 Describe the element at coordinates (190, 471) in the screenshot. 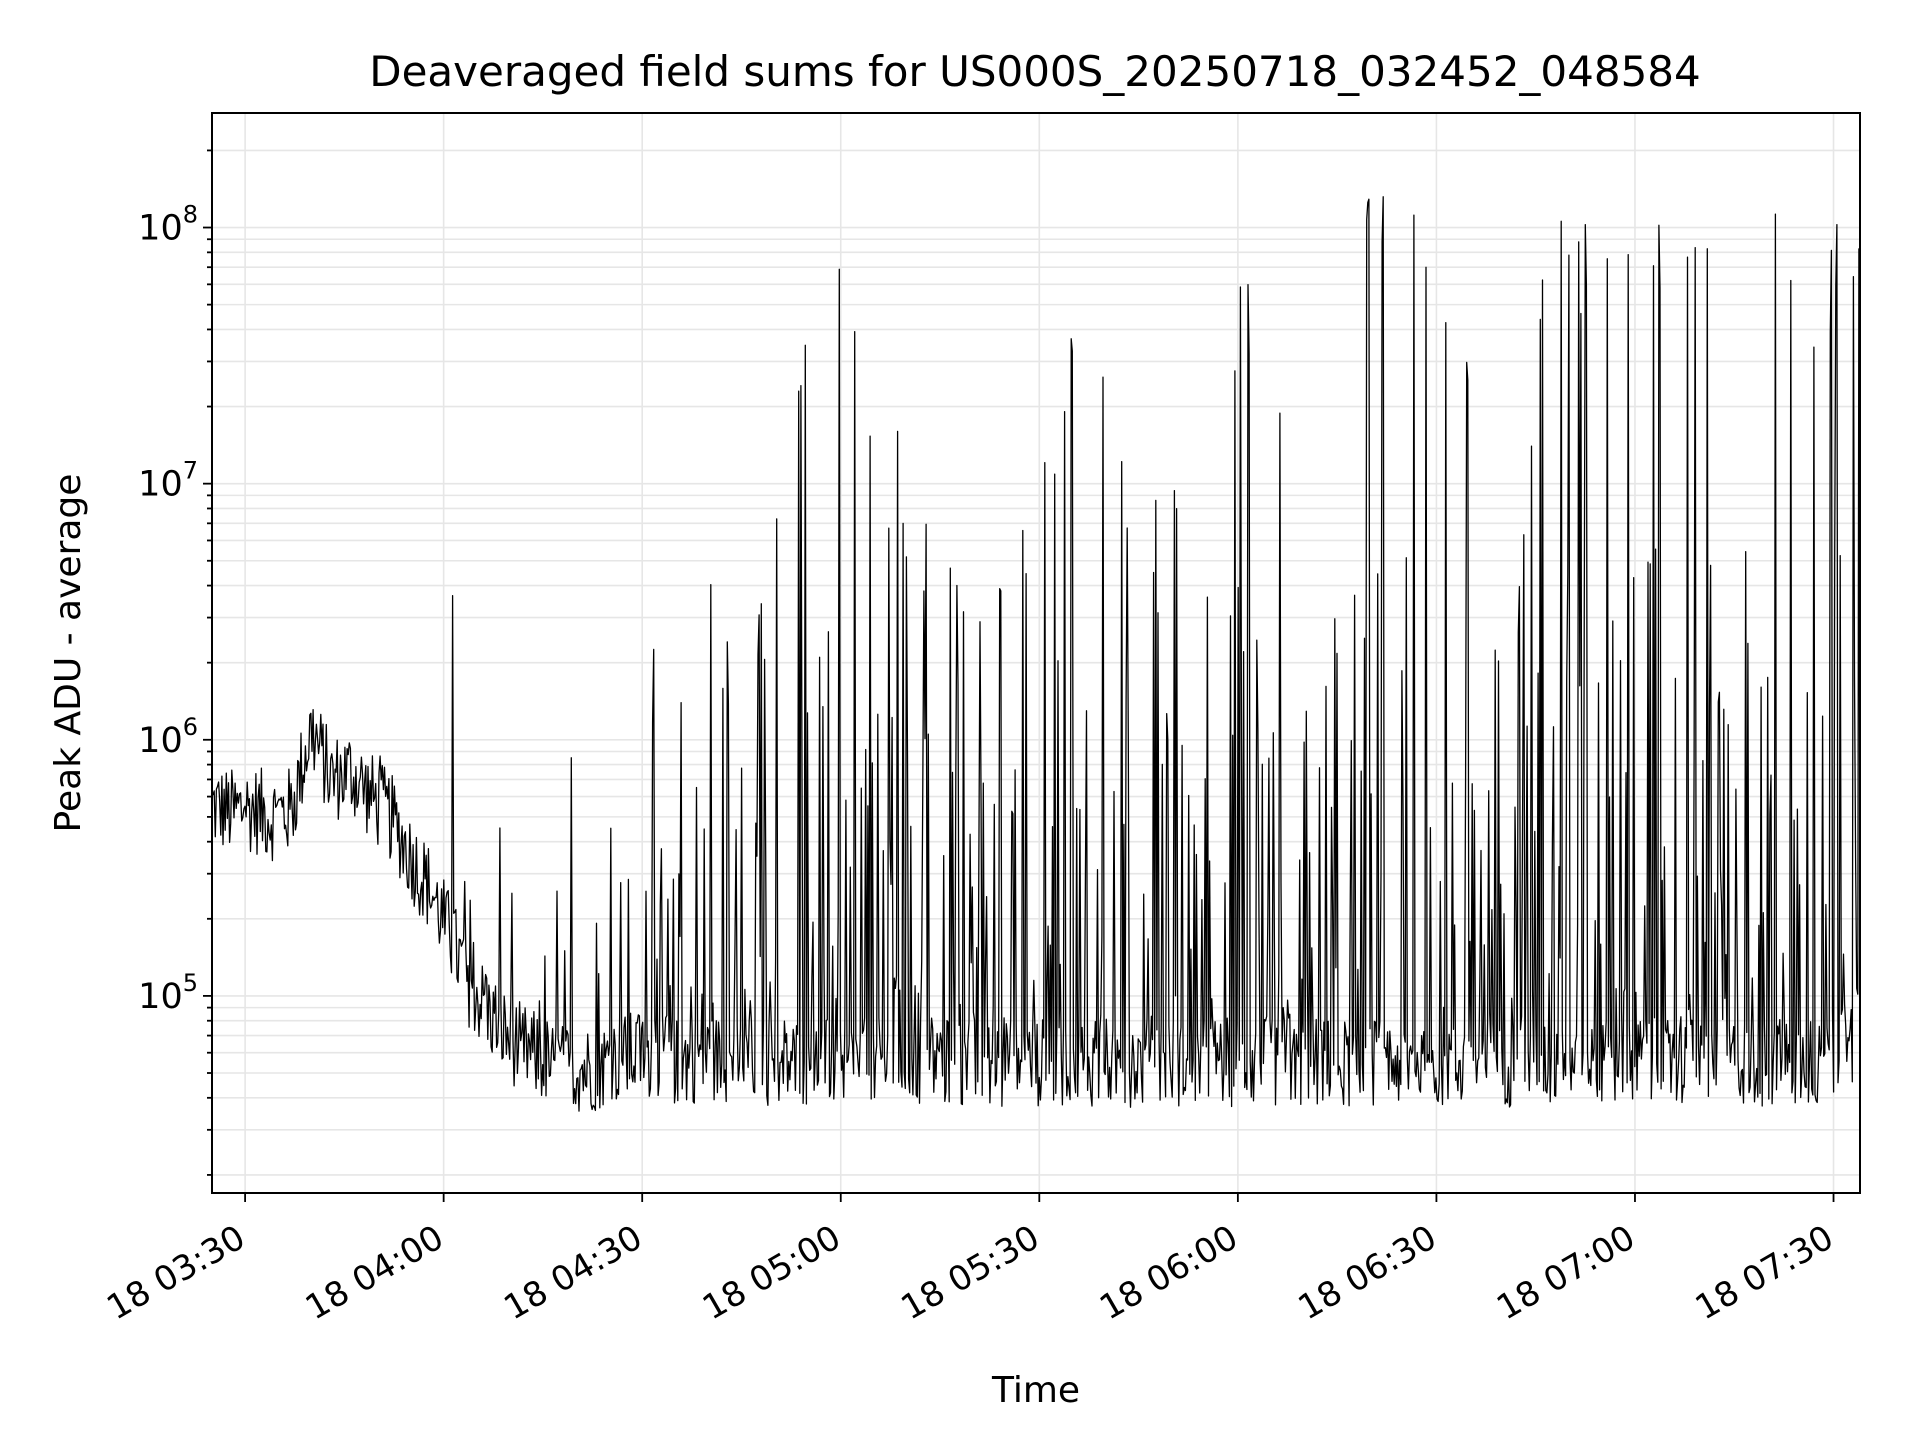

I see `y-tick-exponent: 7` at that location.